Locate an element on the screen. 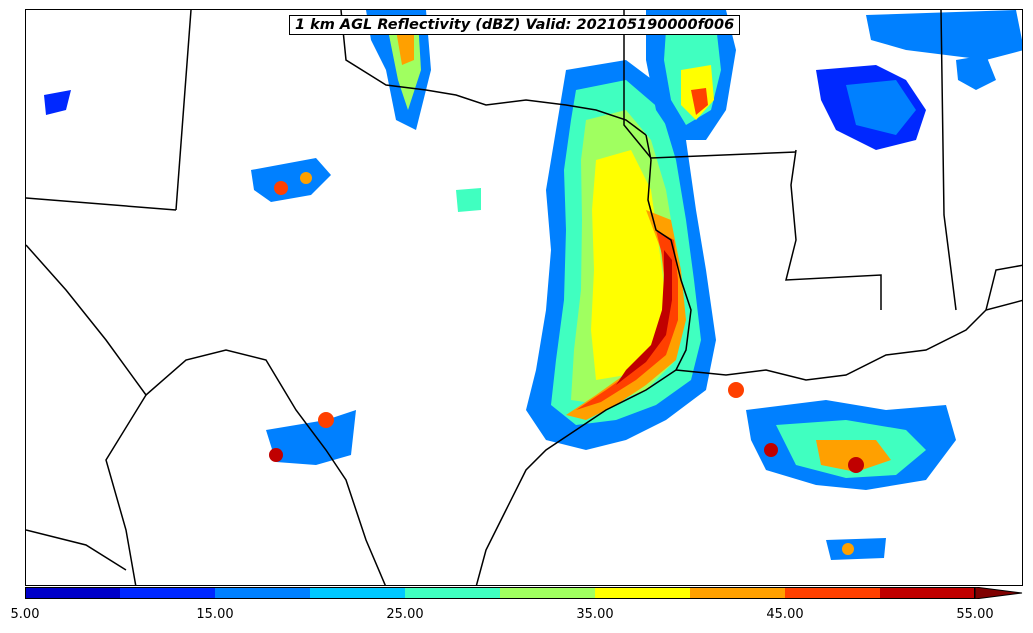  coast-louisiana is located at coordinates (848, 340).